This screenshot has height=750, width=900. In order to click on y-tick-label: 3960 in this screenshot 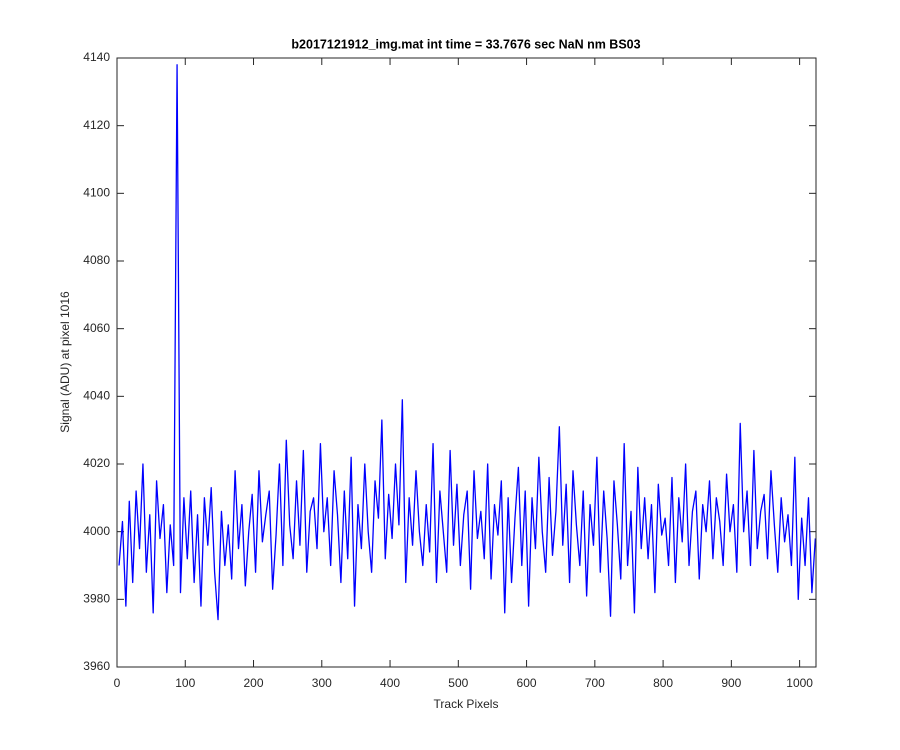, I will do `click(96, 666)`.